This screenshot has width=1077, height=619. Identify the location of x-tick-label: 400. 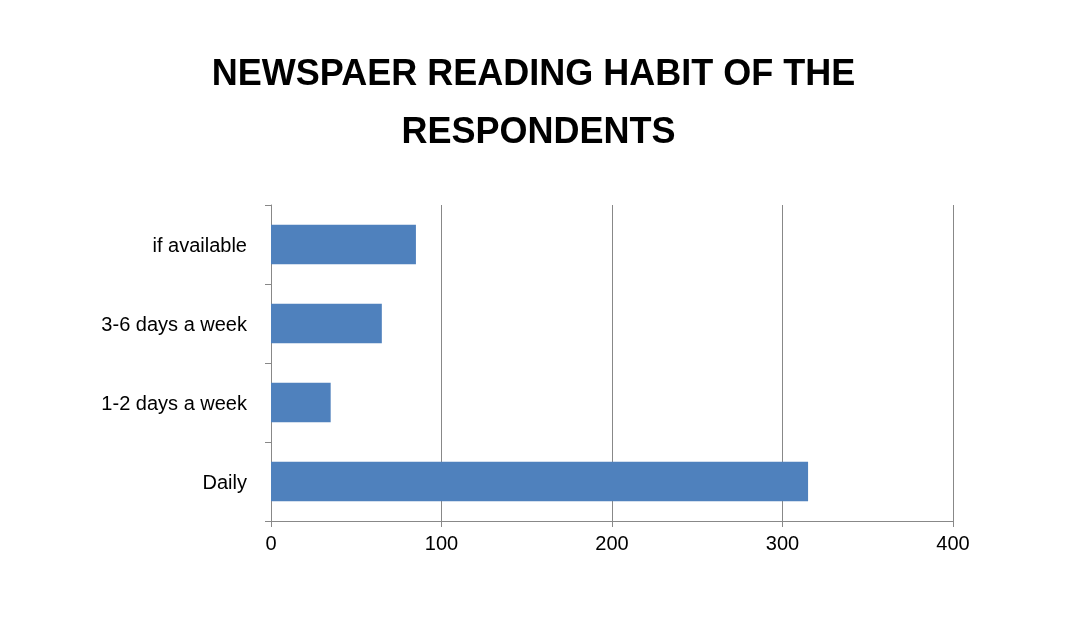
(953, 543).